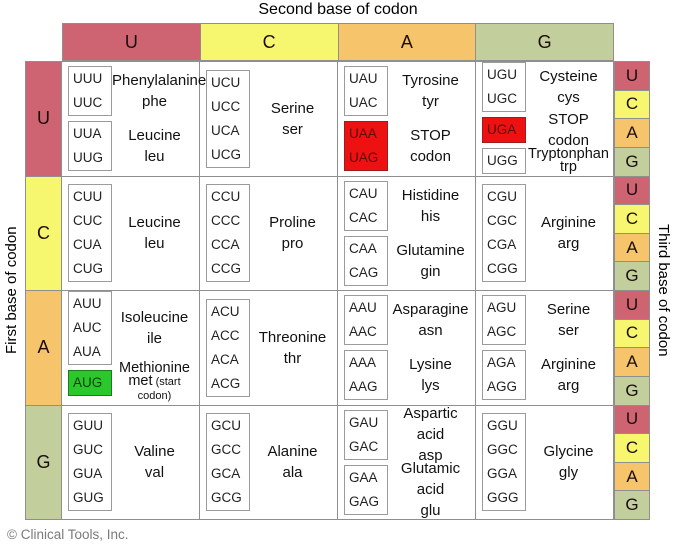 Image resolution: width=675 pixels, height=546 pixels. Describe the element at coordinates (632, 448) in the screenshot. I see `third-base-g-c: C` at that location.